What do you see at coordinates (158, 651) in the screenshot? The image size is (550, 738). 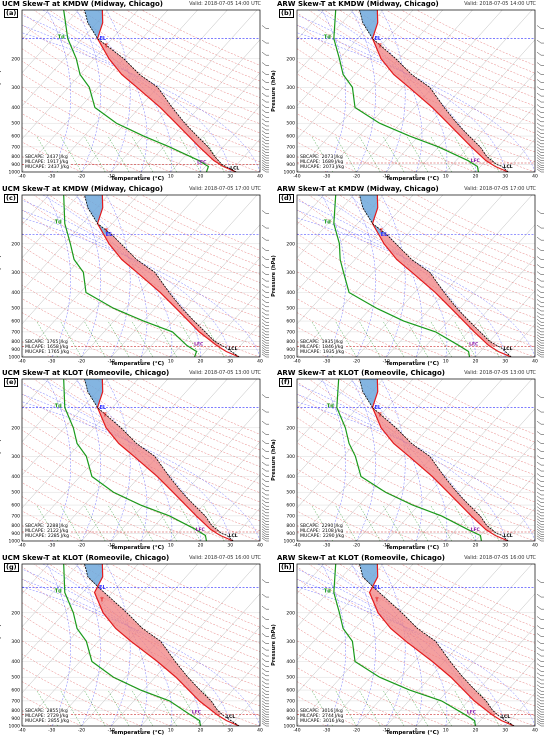 I see `cape-area` at bounding box center [158, 651].